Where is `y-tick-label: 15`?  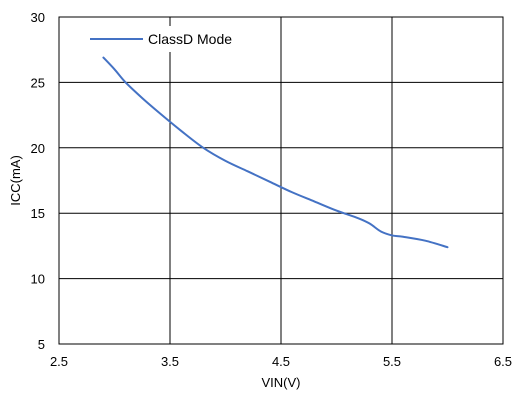
y-tick-label: 15 is located at coordinates (38, 213).